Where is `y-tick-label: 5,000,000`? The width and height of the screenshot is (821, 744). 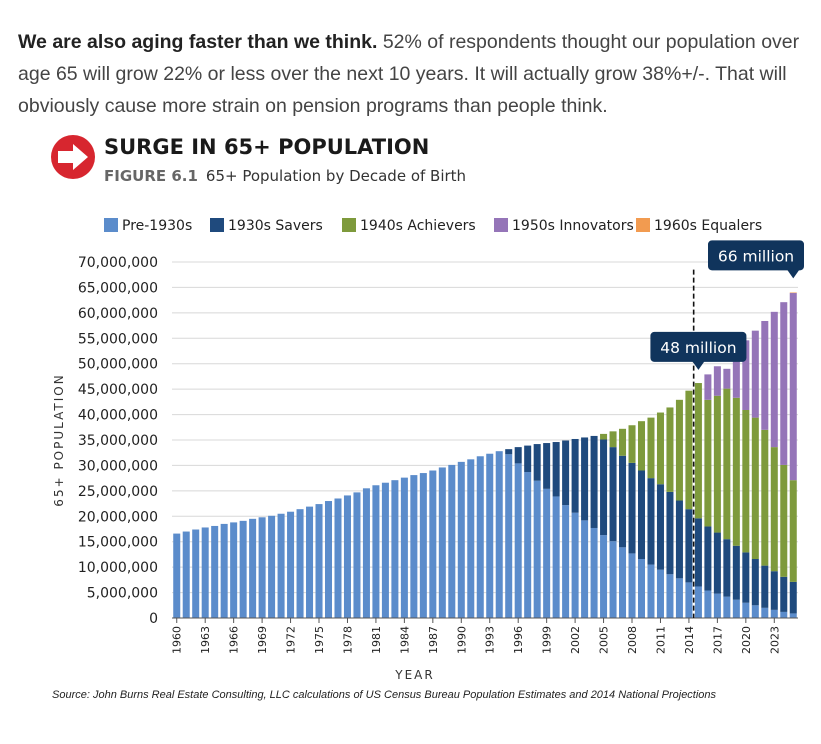 y-tick-label: 5,000,000 is located at coordinates (122, 594).